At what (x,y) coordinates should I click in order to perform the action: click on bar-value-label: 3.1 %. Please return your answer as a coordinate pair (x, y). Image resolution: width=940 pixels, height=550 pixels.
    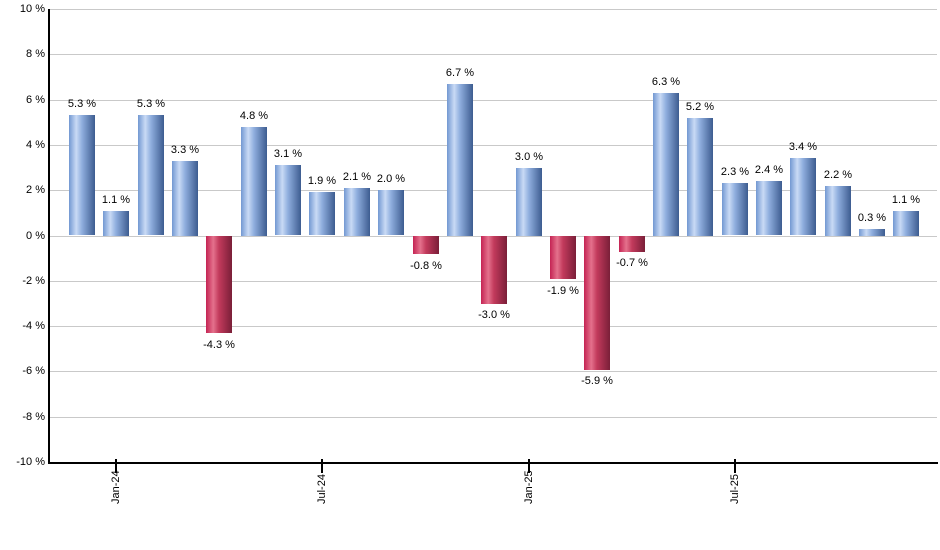
    Looking at the image, I should click on (288, 154).